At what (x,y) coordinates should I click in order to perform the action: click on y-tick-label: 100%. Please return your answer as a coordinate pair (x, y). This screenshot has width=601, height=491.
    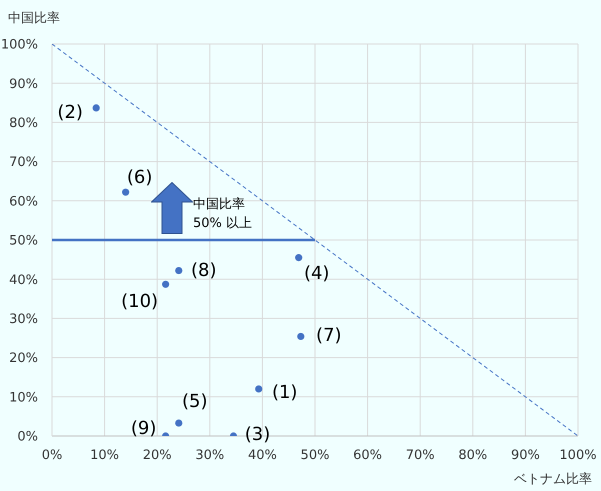
    Looking at the image, I should click on (19, 45).